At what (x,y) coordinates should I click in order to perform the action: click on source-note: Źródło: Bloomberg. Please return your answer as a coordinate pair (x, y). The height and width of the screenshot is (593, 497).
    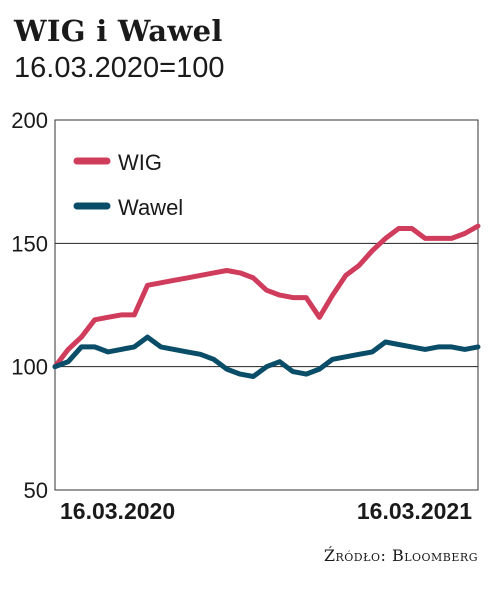
    Looking at the image, I should click on (400, 555).